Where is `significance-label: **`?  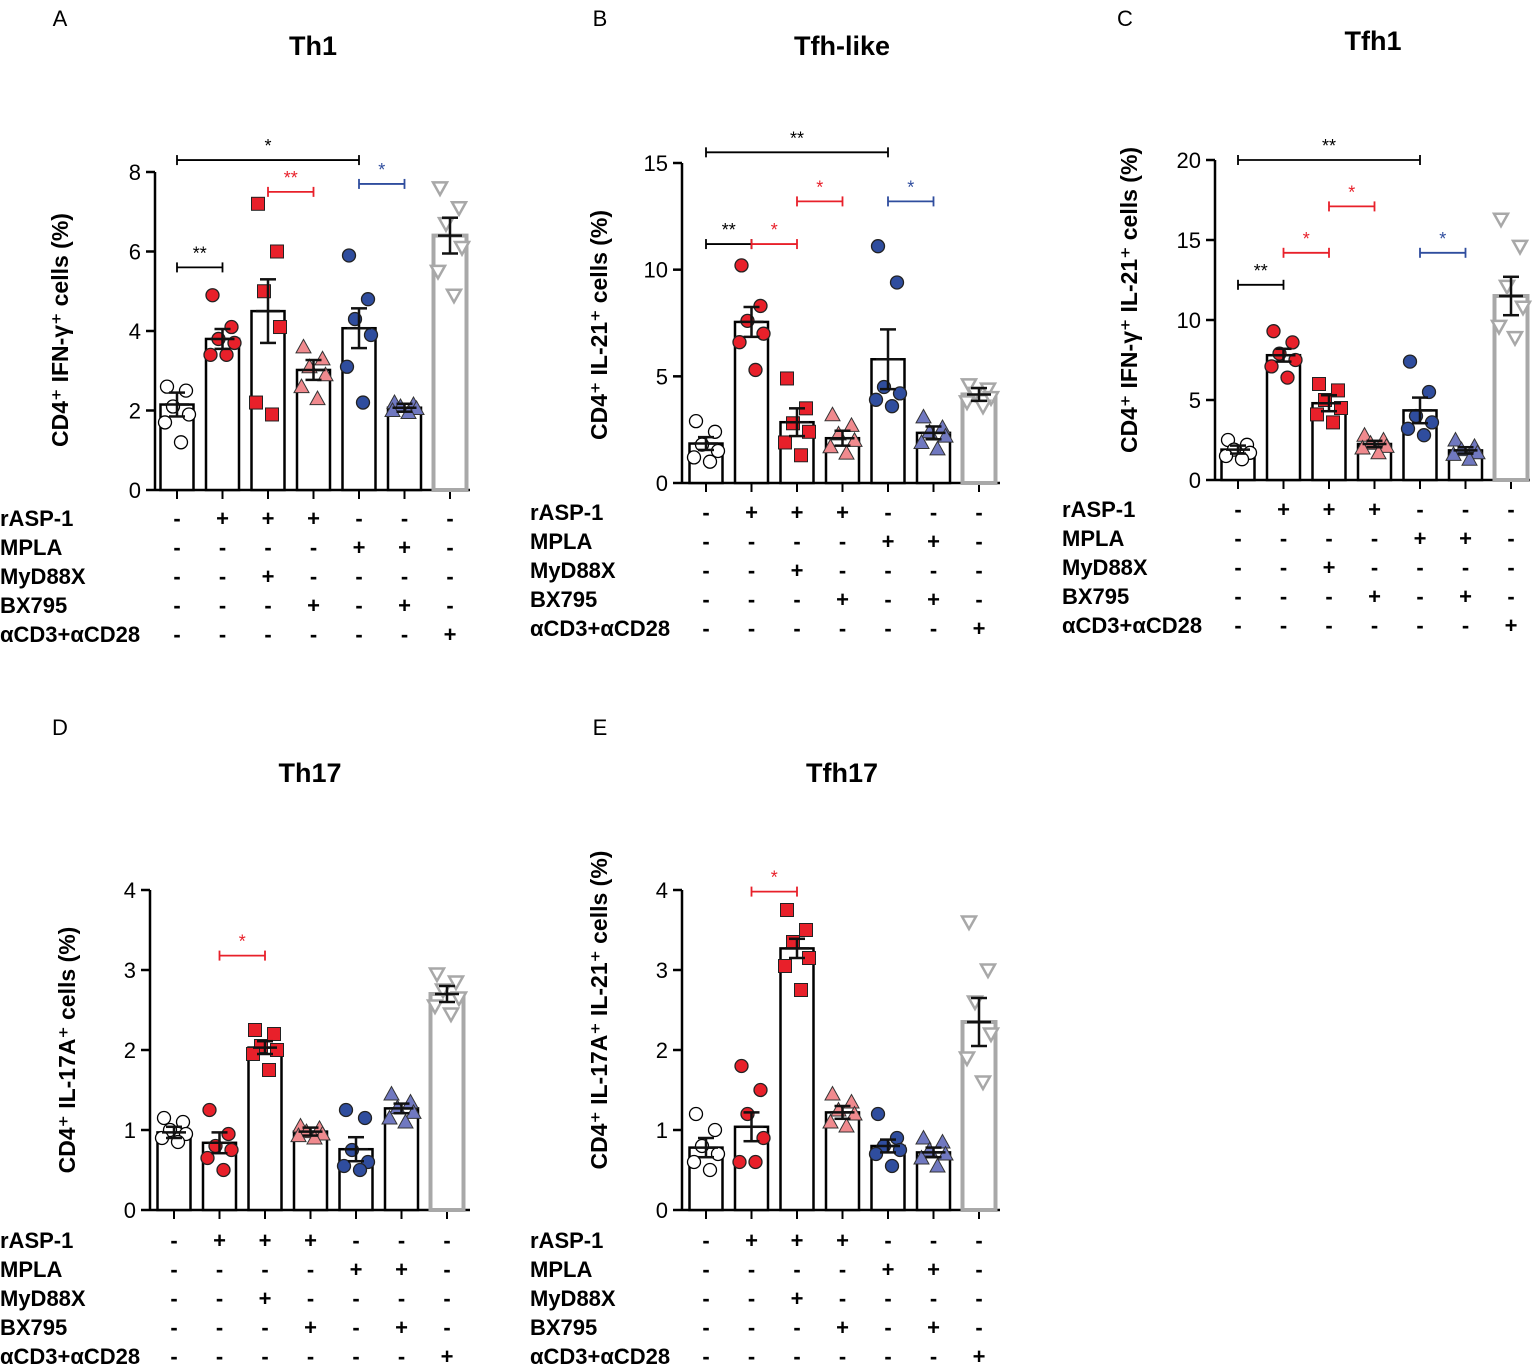 significance-label: ** is located at coordinates (797, 138).